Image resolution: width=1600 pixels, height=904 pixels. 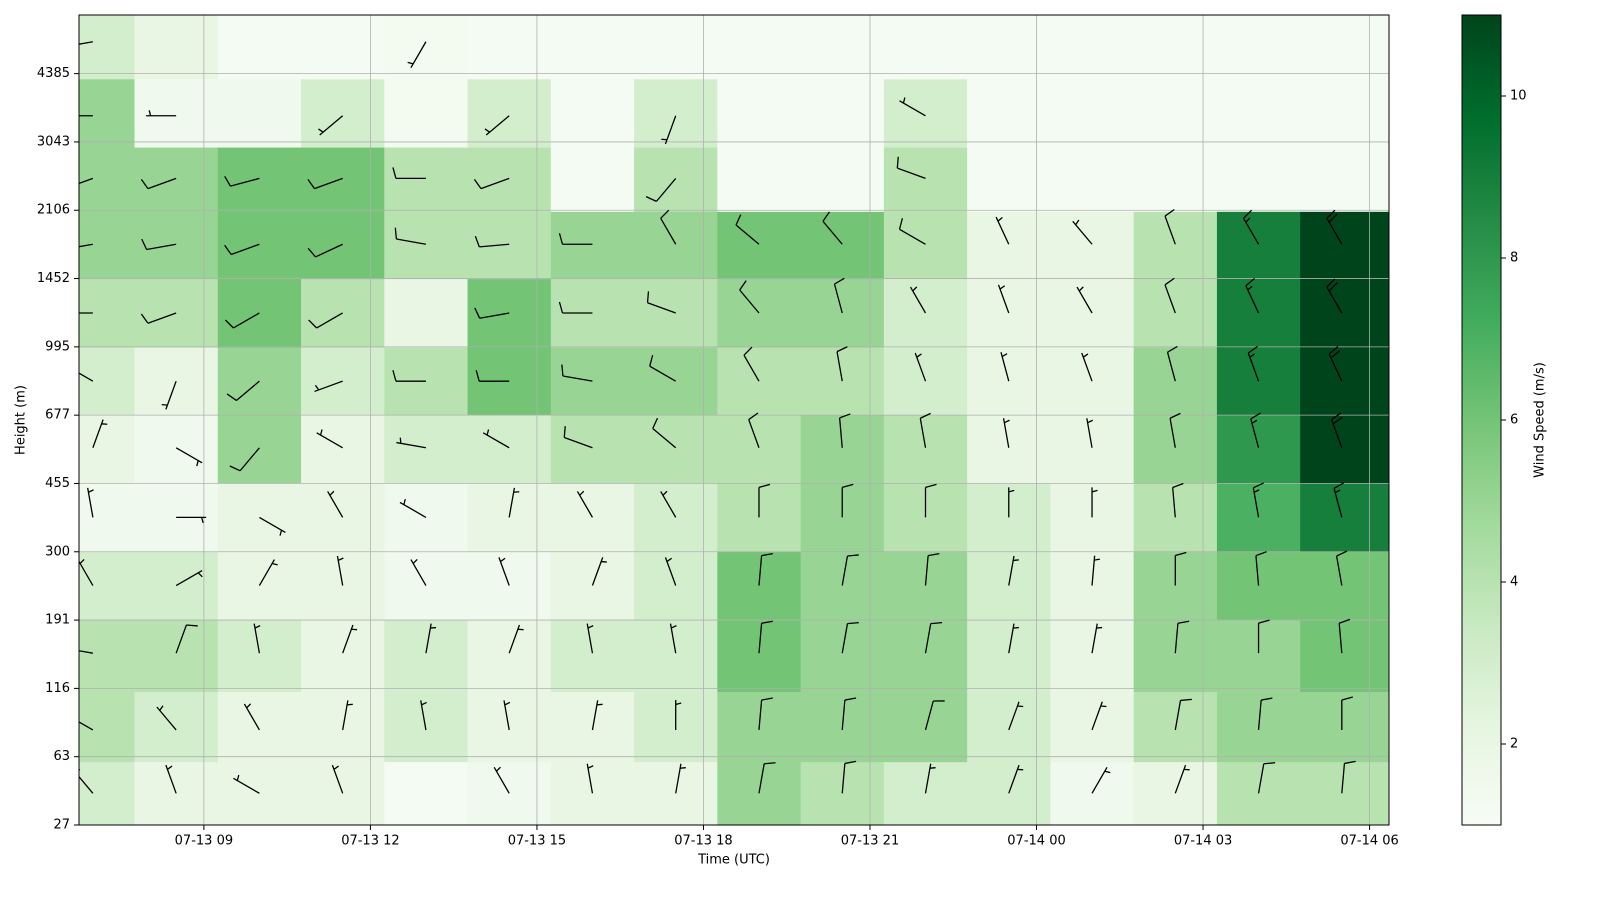 What do you see at coordinates (1514, 744) in the screenshot?
I see `colorbar-tick-label: 2` at bounding box center [1514, 744].